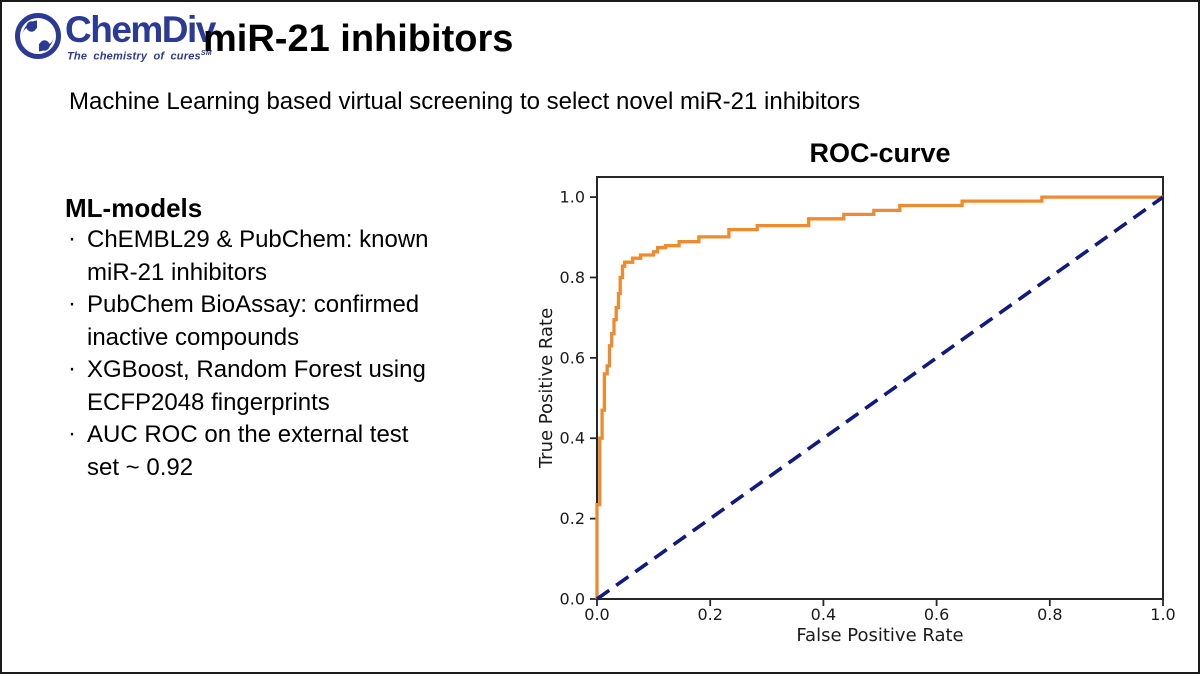 The width and height of the screenshot is (1200, 674). Describe the element at coordinates (38, 36) in the screenshot. I see `chemdiv-logo-icon` at that location.